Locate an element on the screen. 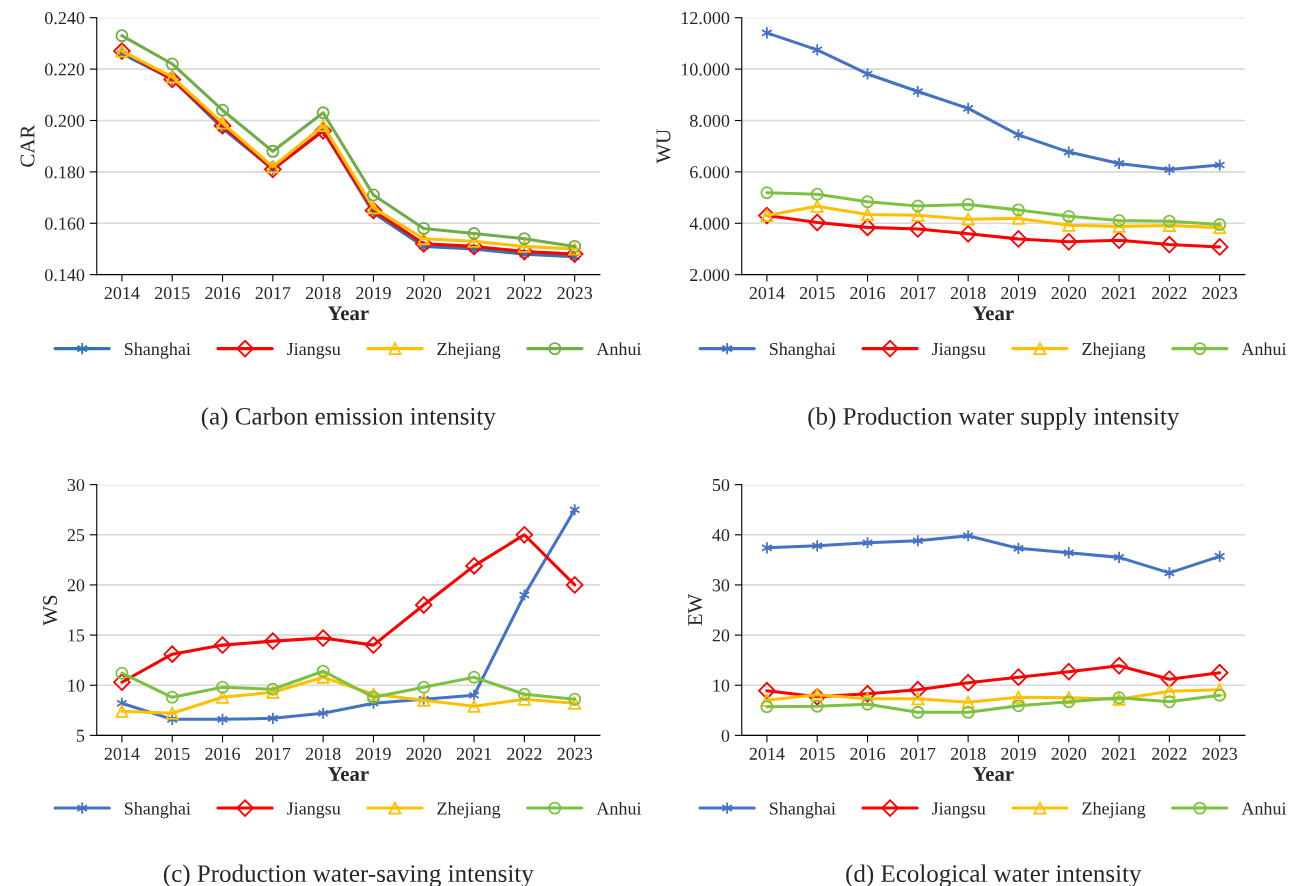 Image resolution: width=1290 pixels, height=886 pixels. y-axis-title: EW is located at coordinates (695, 609).